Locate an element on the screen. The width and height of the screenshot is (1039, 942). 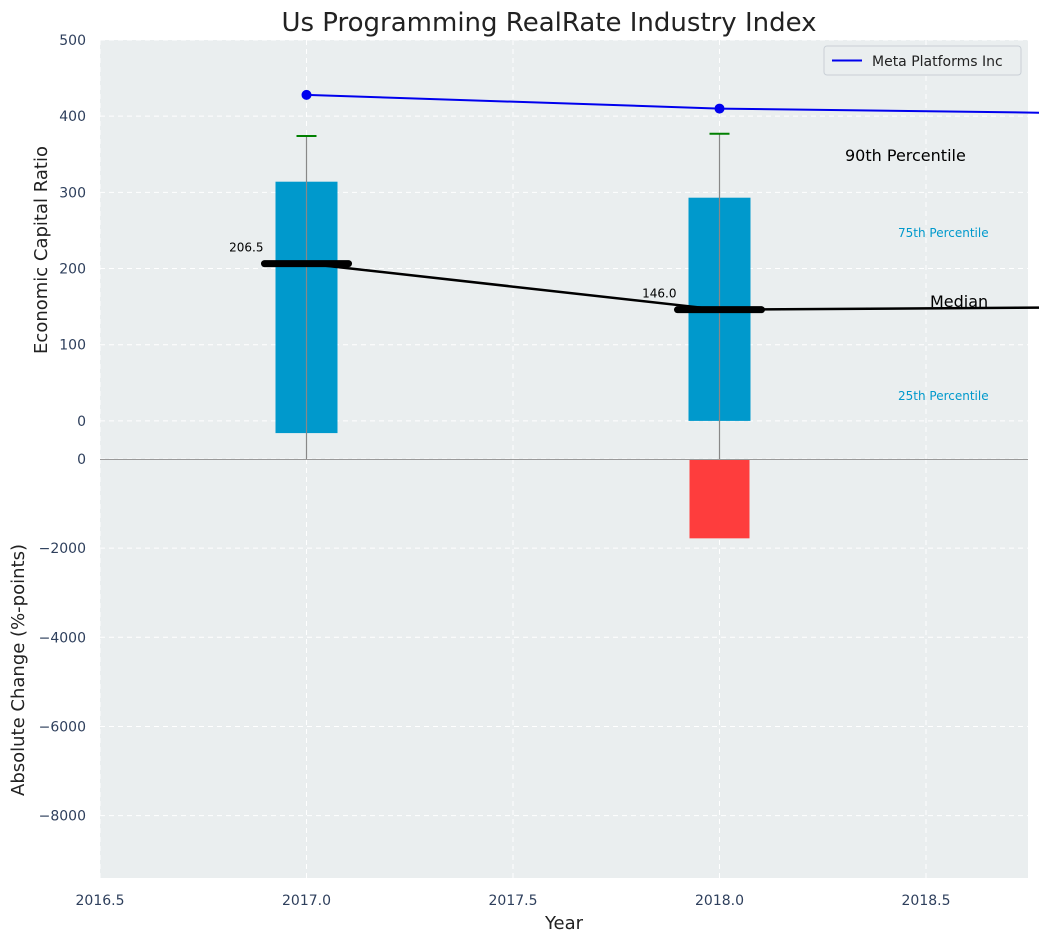
company-line is located at coordinates (672, 103).